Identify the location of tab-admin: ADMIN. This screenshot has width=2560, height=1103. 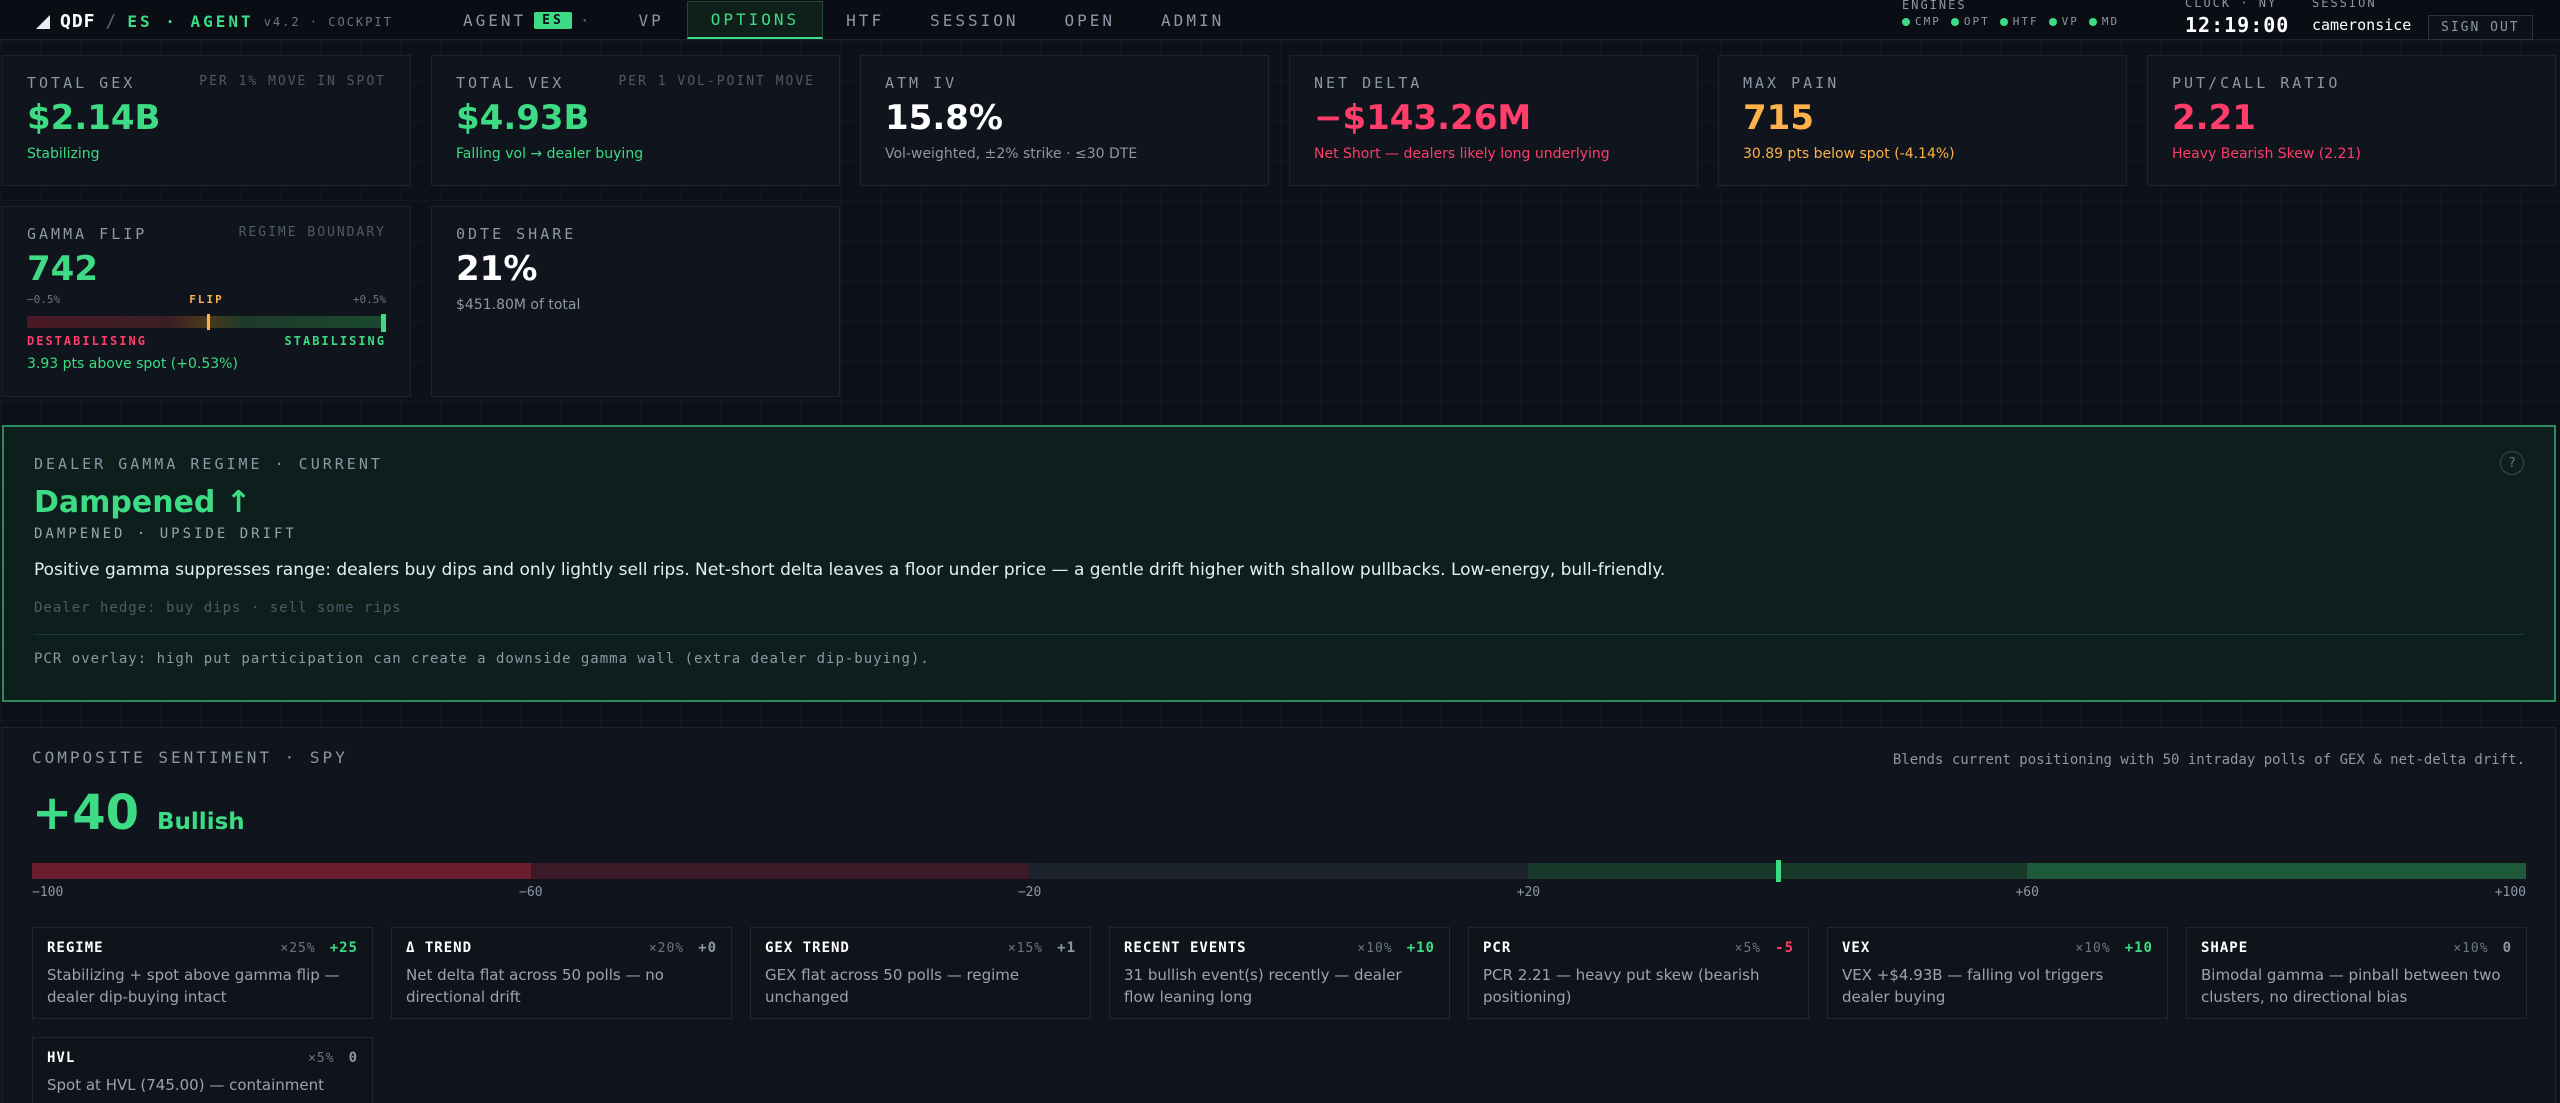
(1192, 20).